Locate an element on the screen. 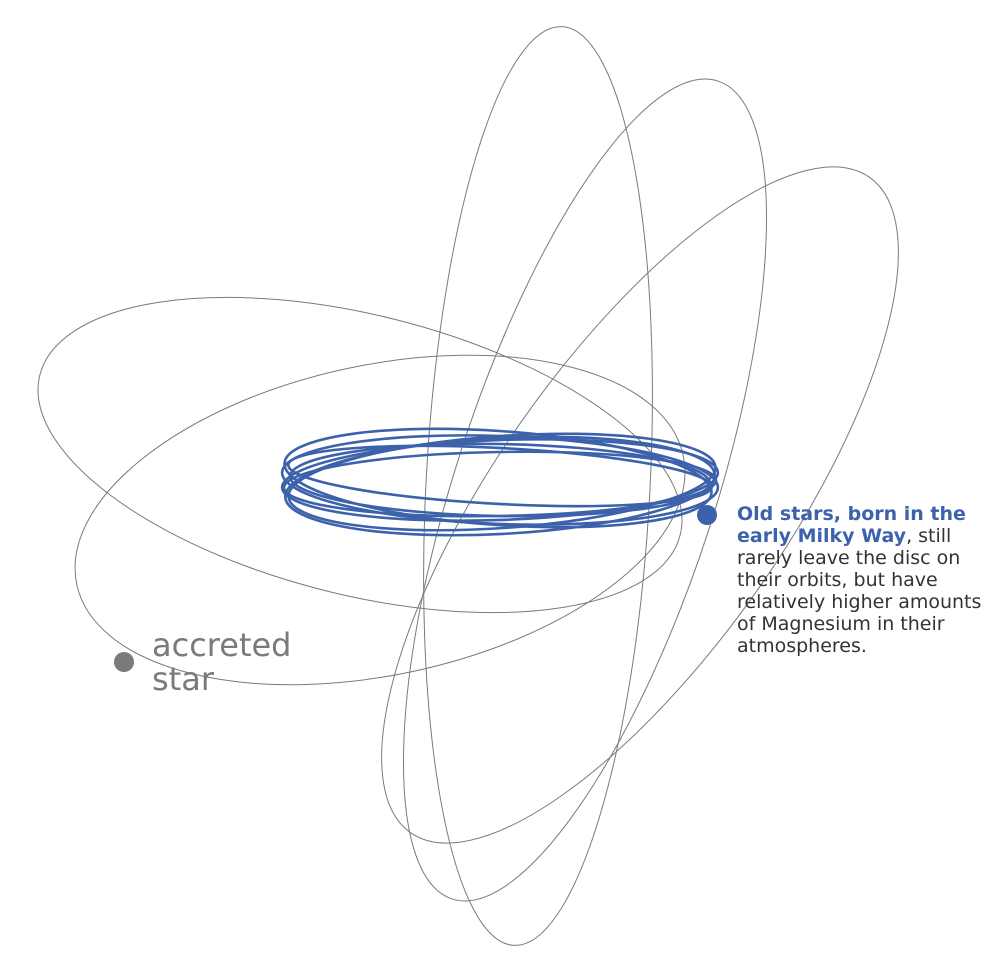 This screenshot has height=976, width=1000. old-stars-comma: , is located at coordinates (909, 536).